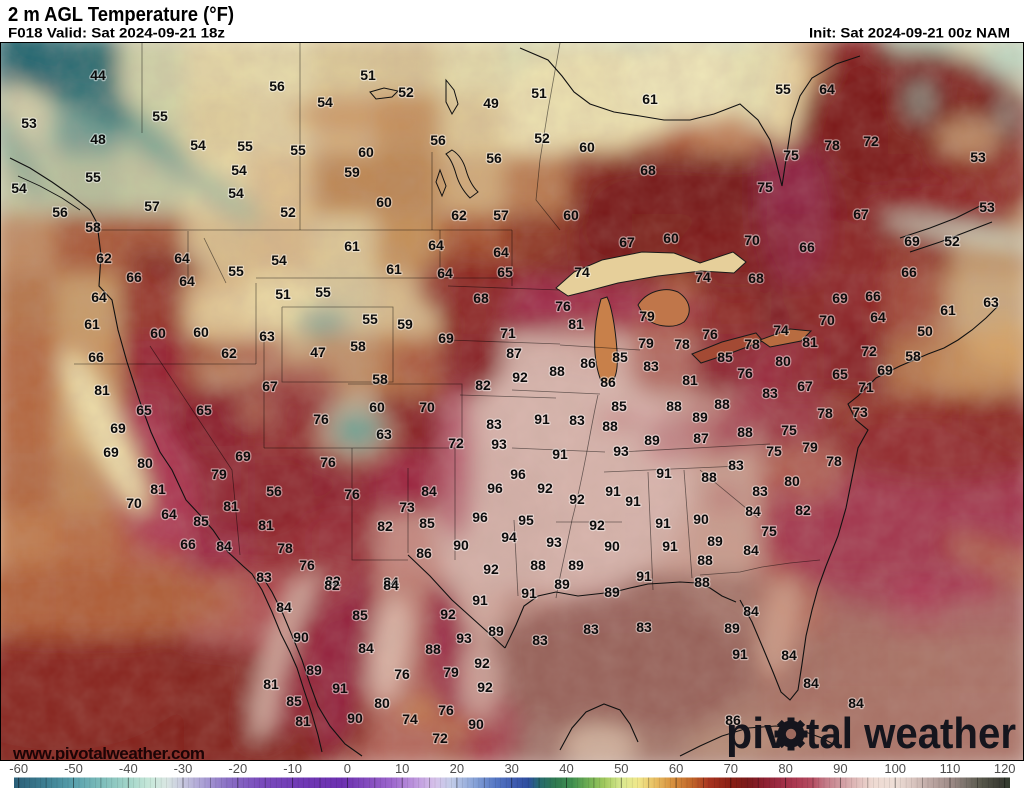 The height and width of the screenshot is (796, 1024). What do you see at coordinates (810, 447) in the screenshot?
I see `svg-text: 79` at bounding box center [810, 447].